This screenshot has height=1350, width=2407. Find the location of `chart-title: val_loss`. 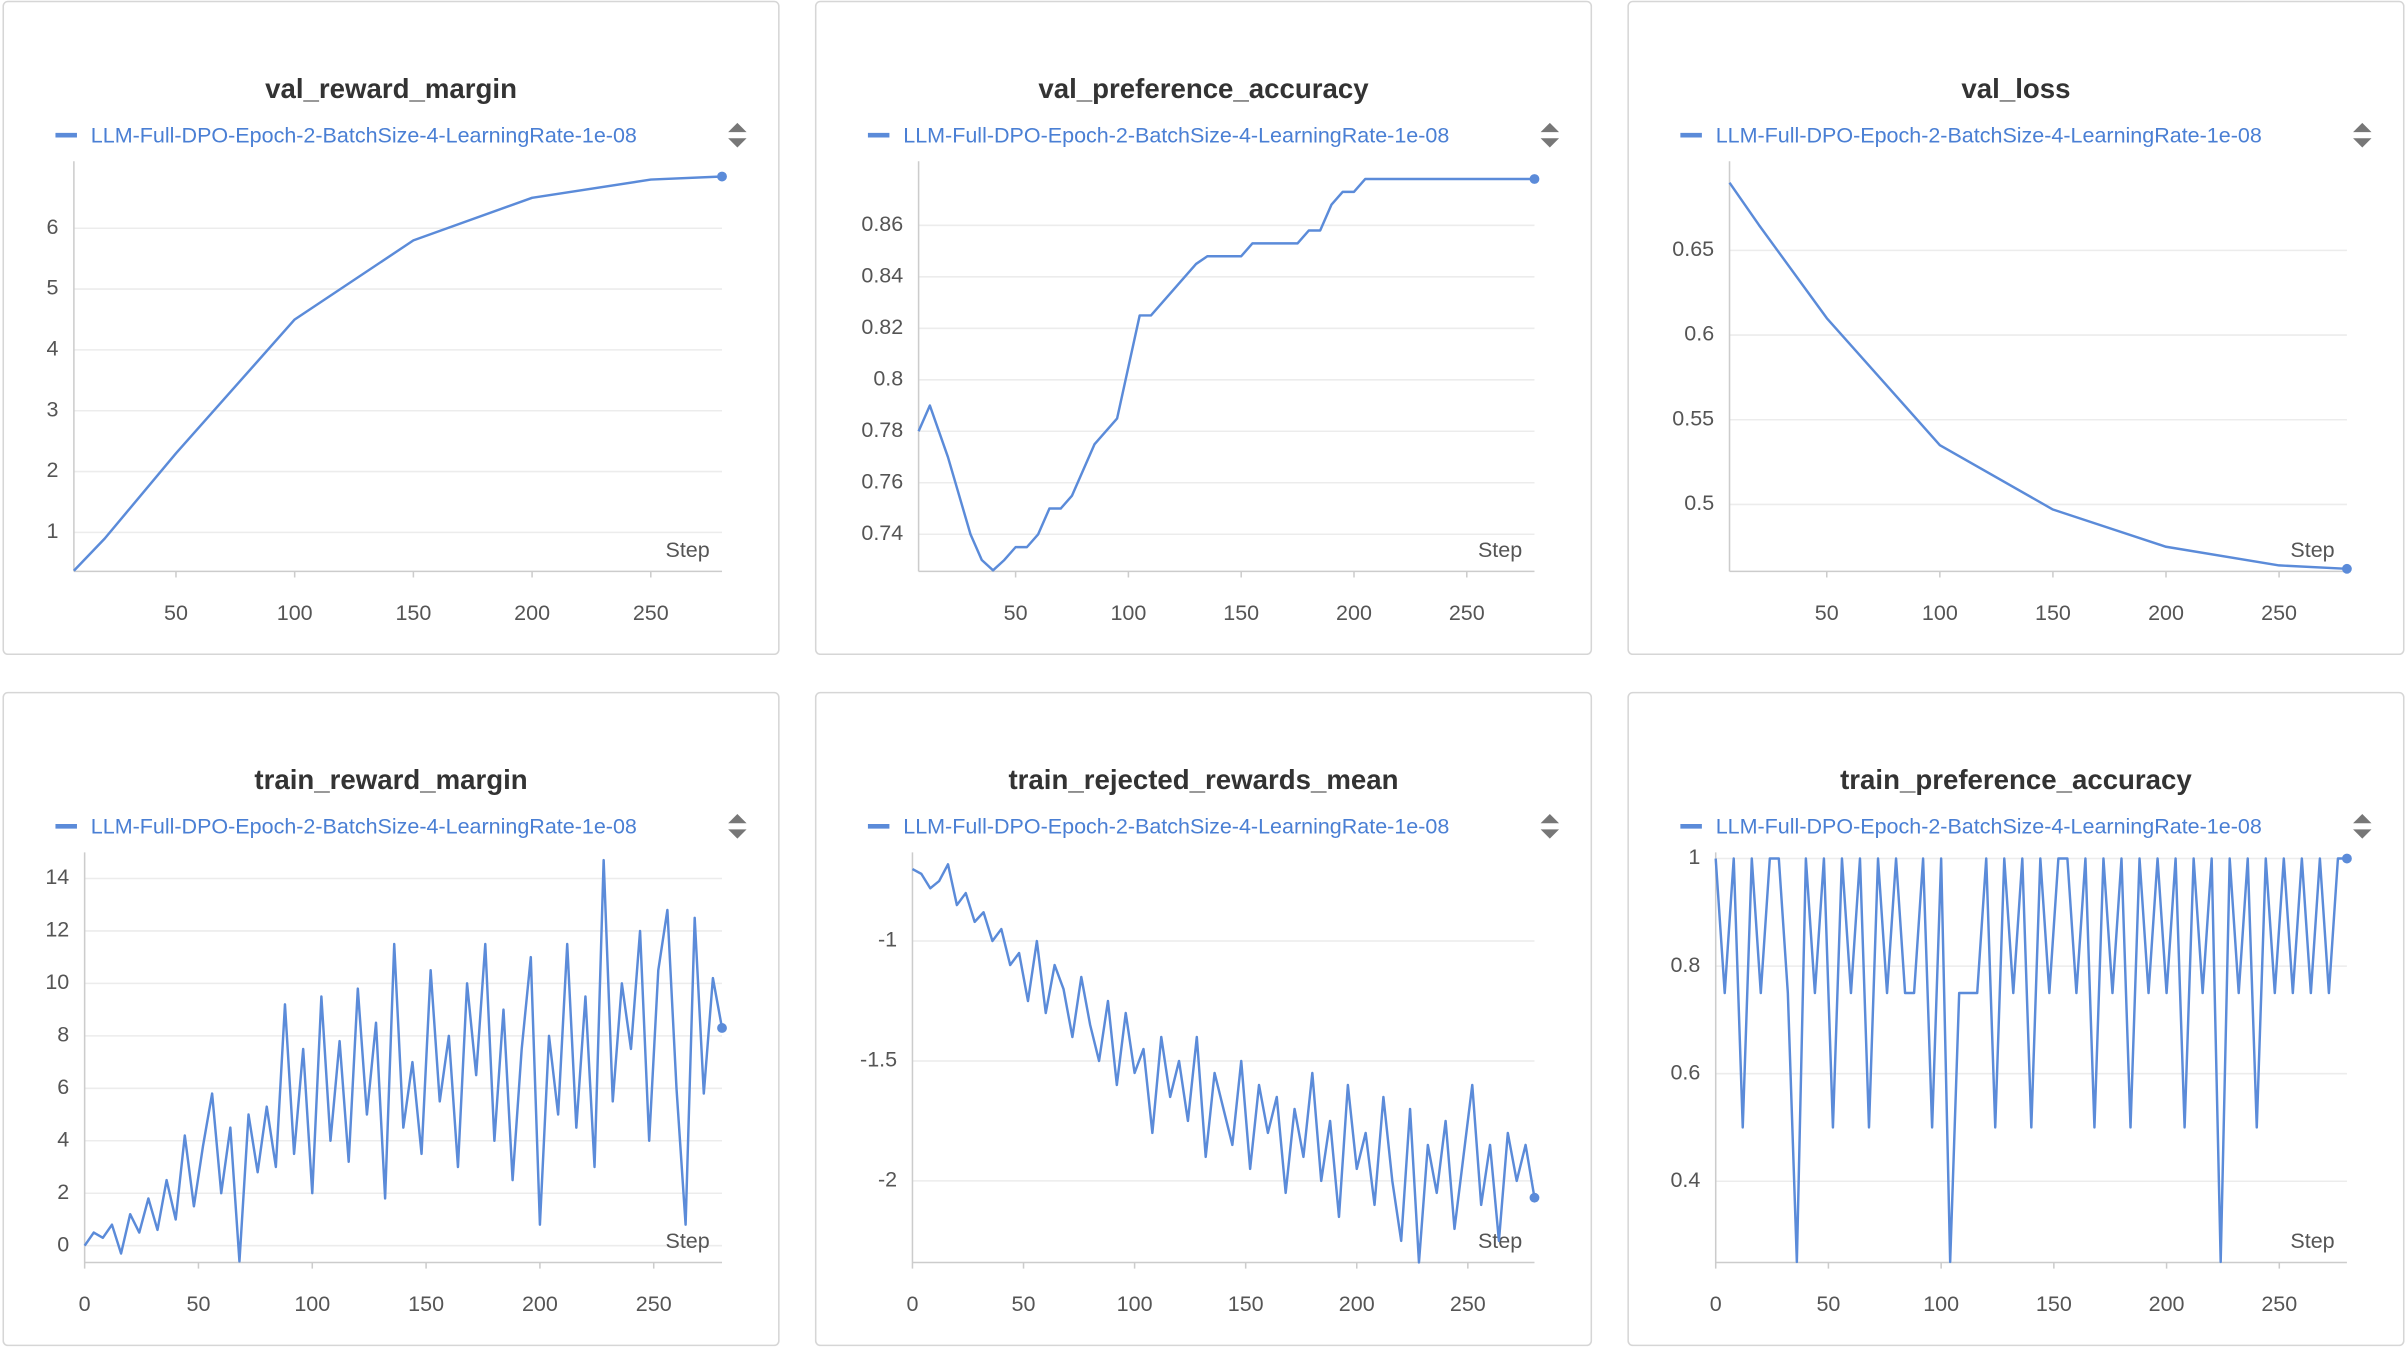

chart-title: val_loss is located at coordinates (2015, 88).